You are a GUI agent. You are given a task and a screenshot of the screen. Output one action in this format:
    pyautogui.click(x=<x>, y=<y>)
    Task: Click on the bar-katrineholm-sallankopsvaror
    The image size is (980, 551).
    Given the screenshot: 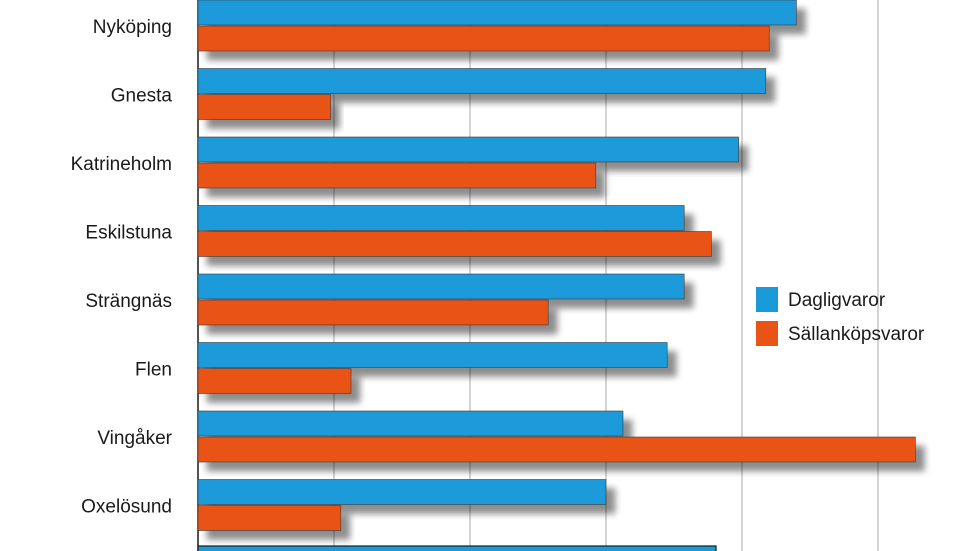 What is the action you would take?
    pyautogui.click(x=397, y=175)
    